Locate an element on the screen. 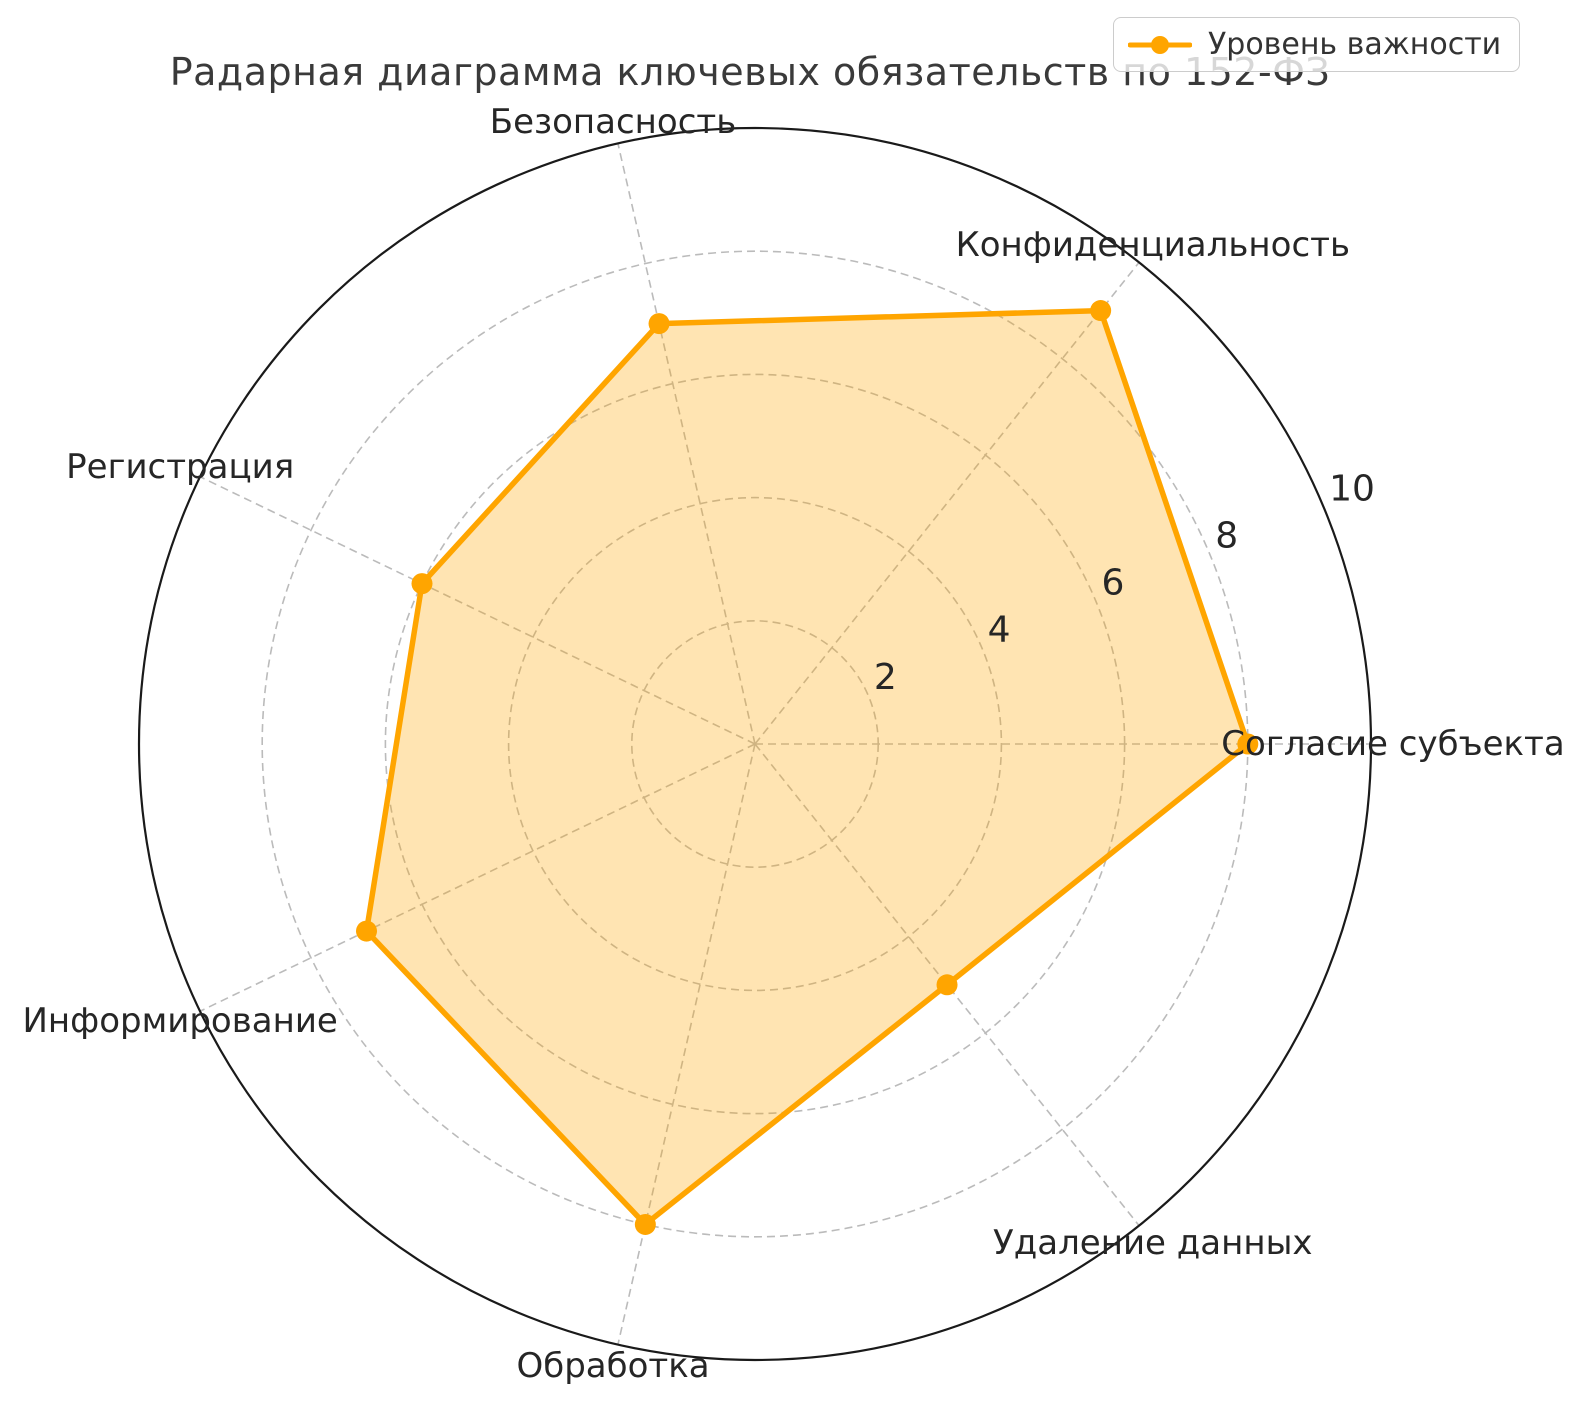 The image size is (1589, 1411). radial-tick-label-10: 10 is located at coordinates (1352, 488).